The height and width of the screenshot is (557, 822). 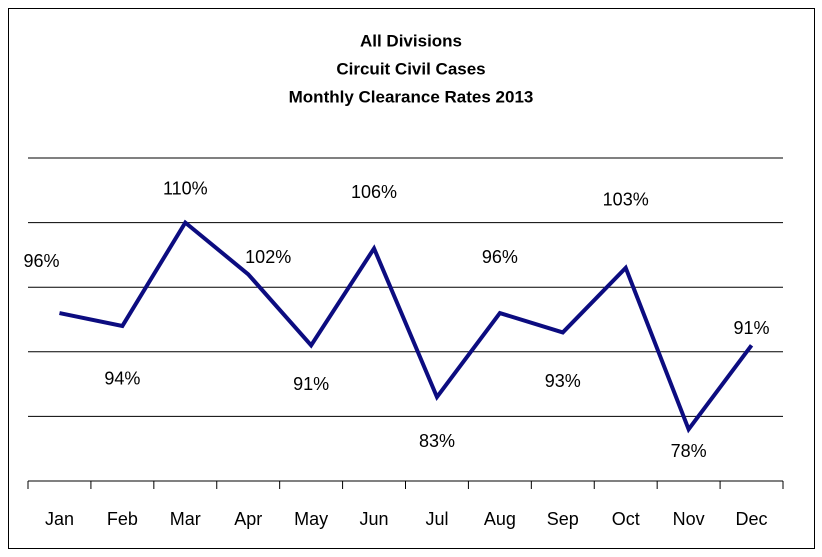 I want to click on data-label: 106%, so click(x=374, y=192).